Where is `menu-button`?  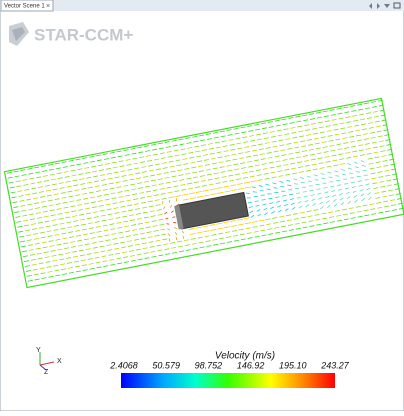 menu-button is located at coordinates (387, 6).